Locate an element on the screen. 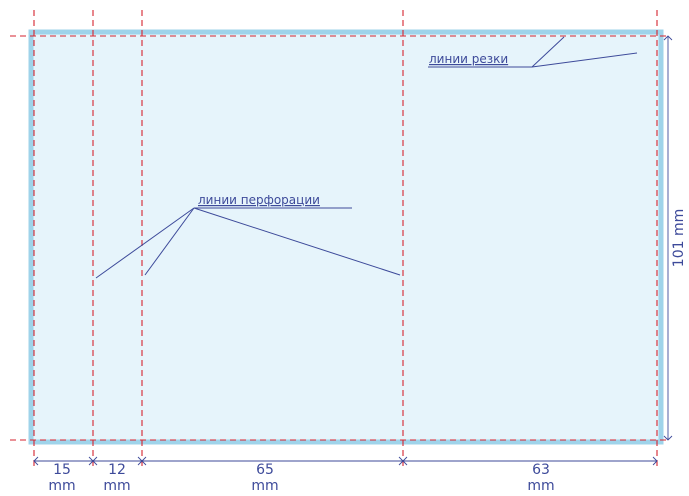 This screenshot has height=496, width=689. arrow-seg4-left is located at coordinates (405, 461).